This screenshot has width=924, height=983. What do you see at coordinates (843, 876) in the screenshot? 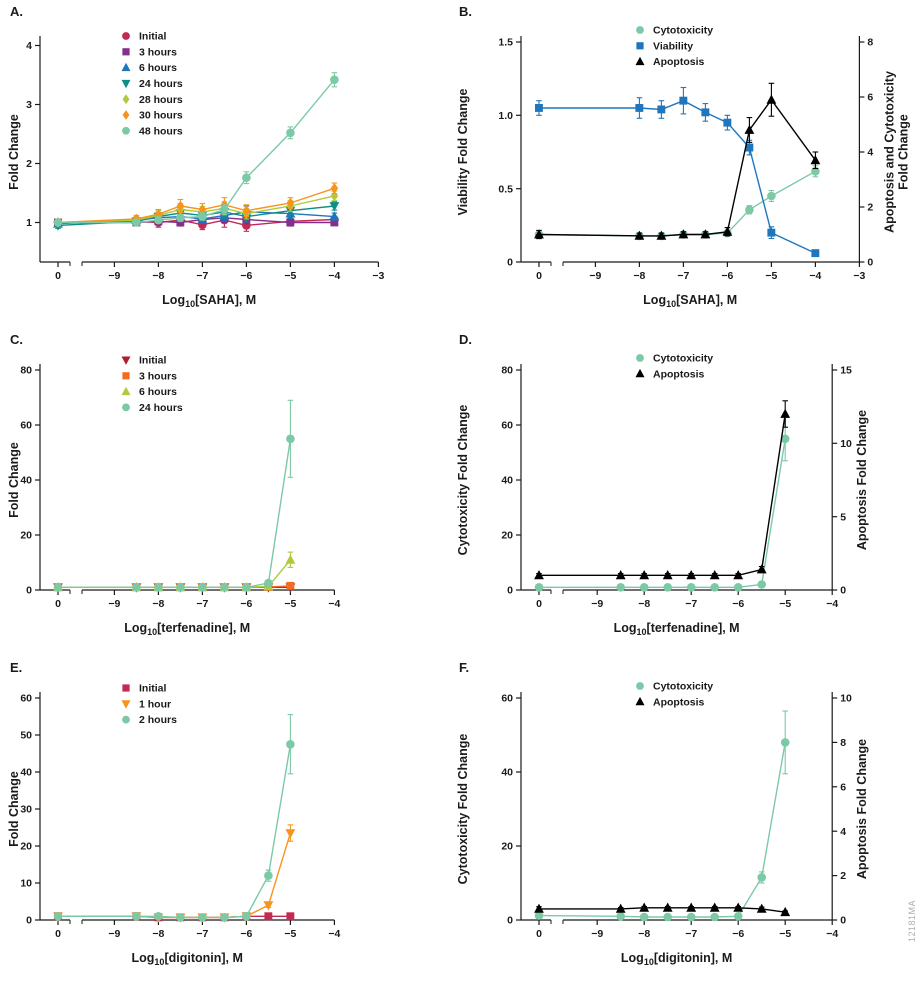
I see `svg-text: 2` at bounding box center [843, 876].